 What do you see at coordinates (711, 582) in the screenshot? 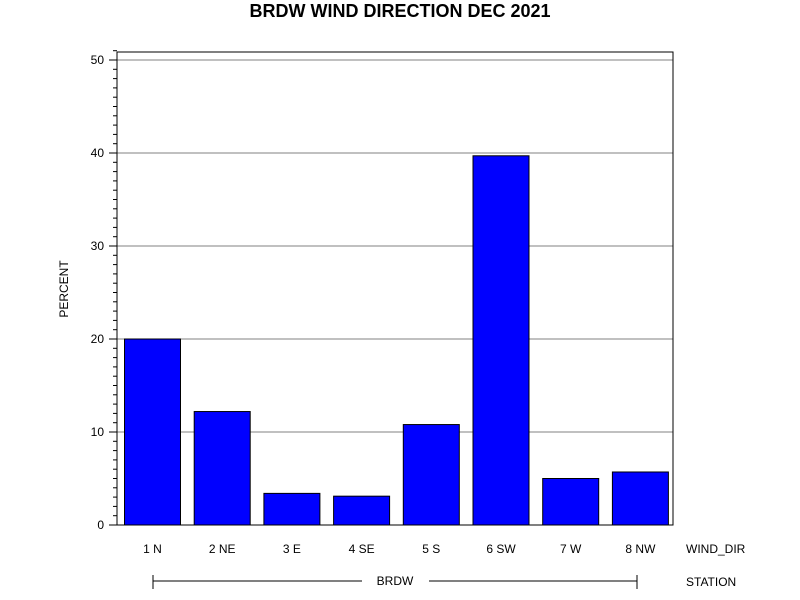
I see `group-axis-label: STATION` at bounding box center [711, 582].